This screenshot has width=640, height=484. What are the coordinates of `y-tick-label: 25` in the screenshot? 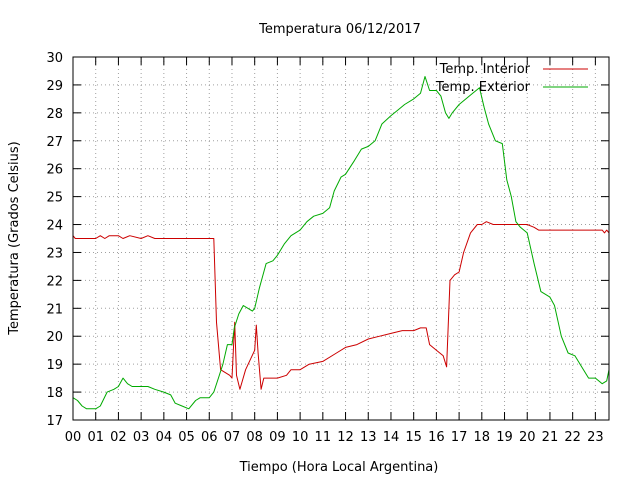 It's located at (54, 198).